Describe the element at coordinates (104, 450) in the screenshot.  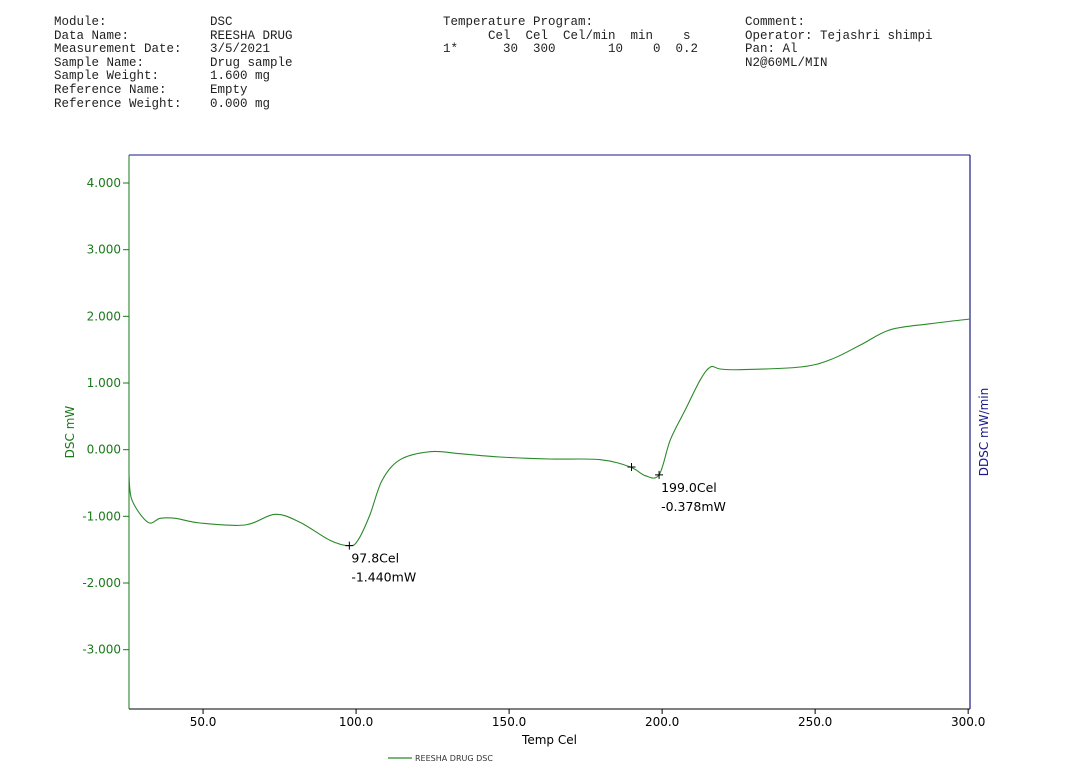
I see `y-tick-label: 0.000` at that location.